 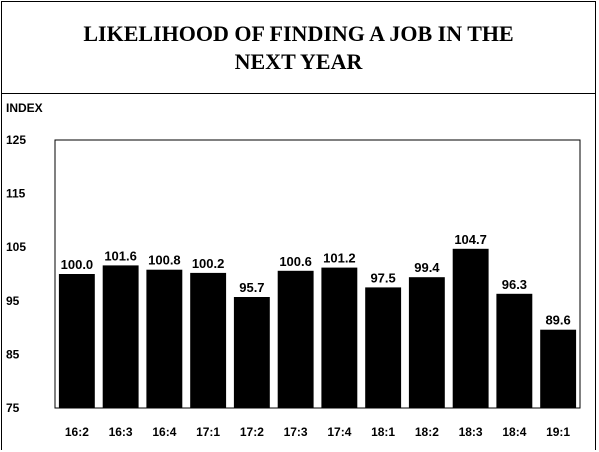 What do you see at coordinates (383, 432) in the screenshot?
I see `x-tick-label: 18:1` at bounding box center [383, 432].